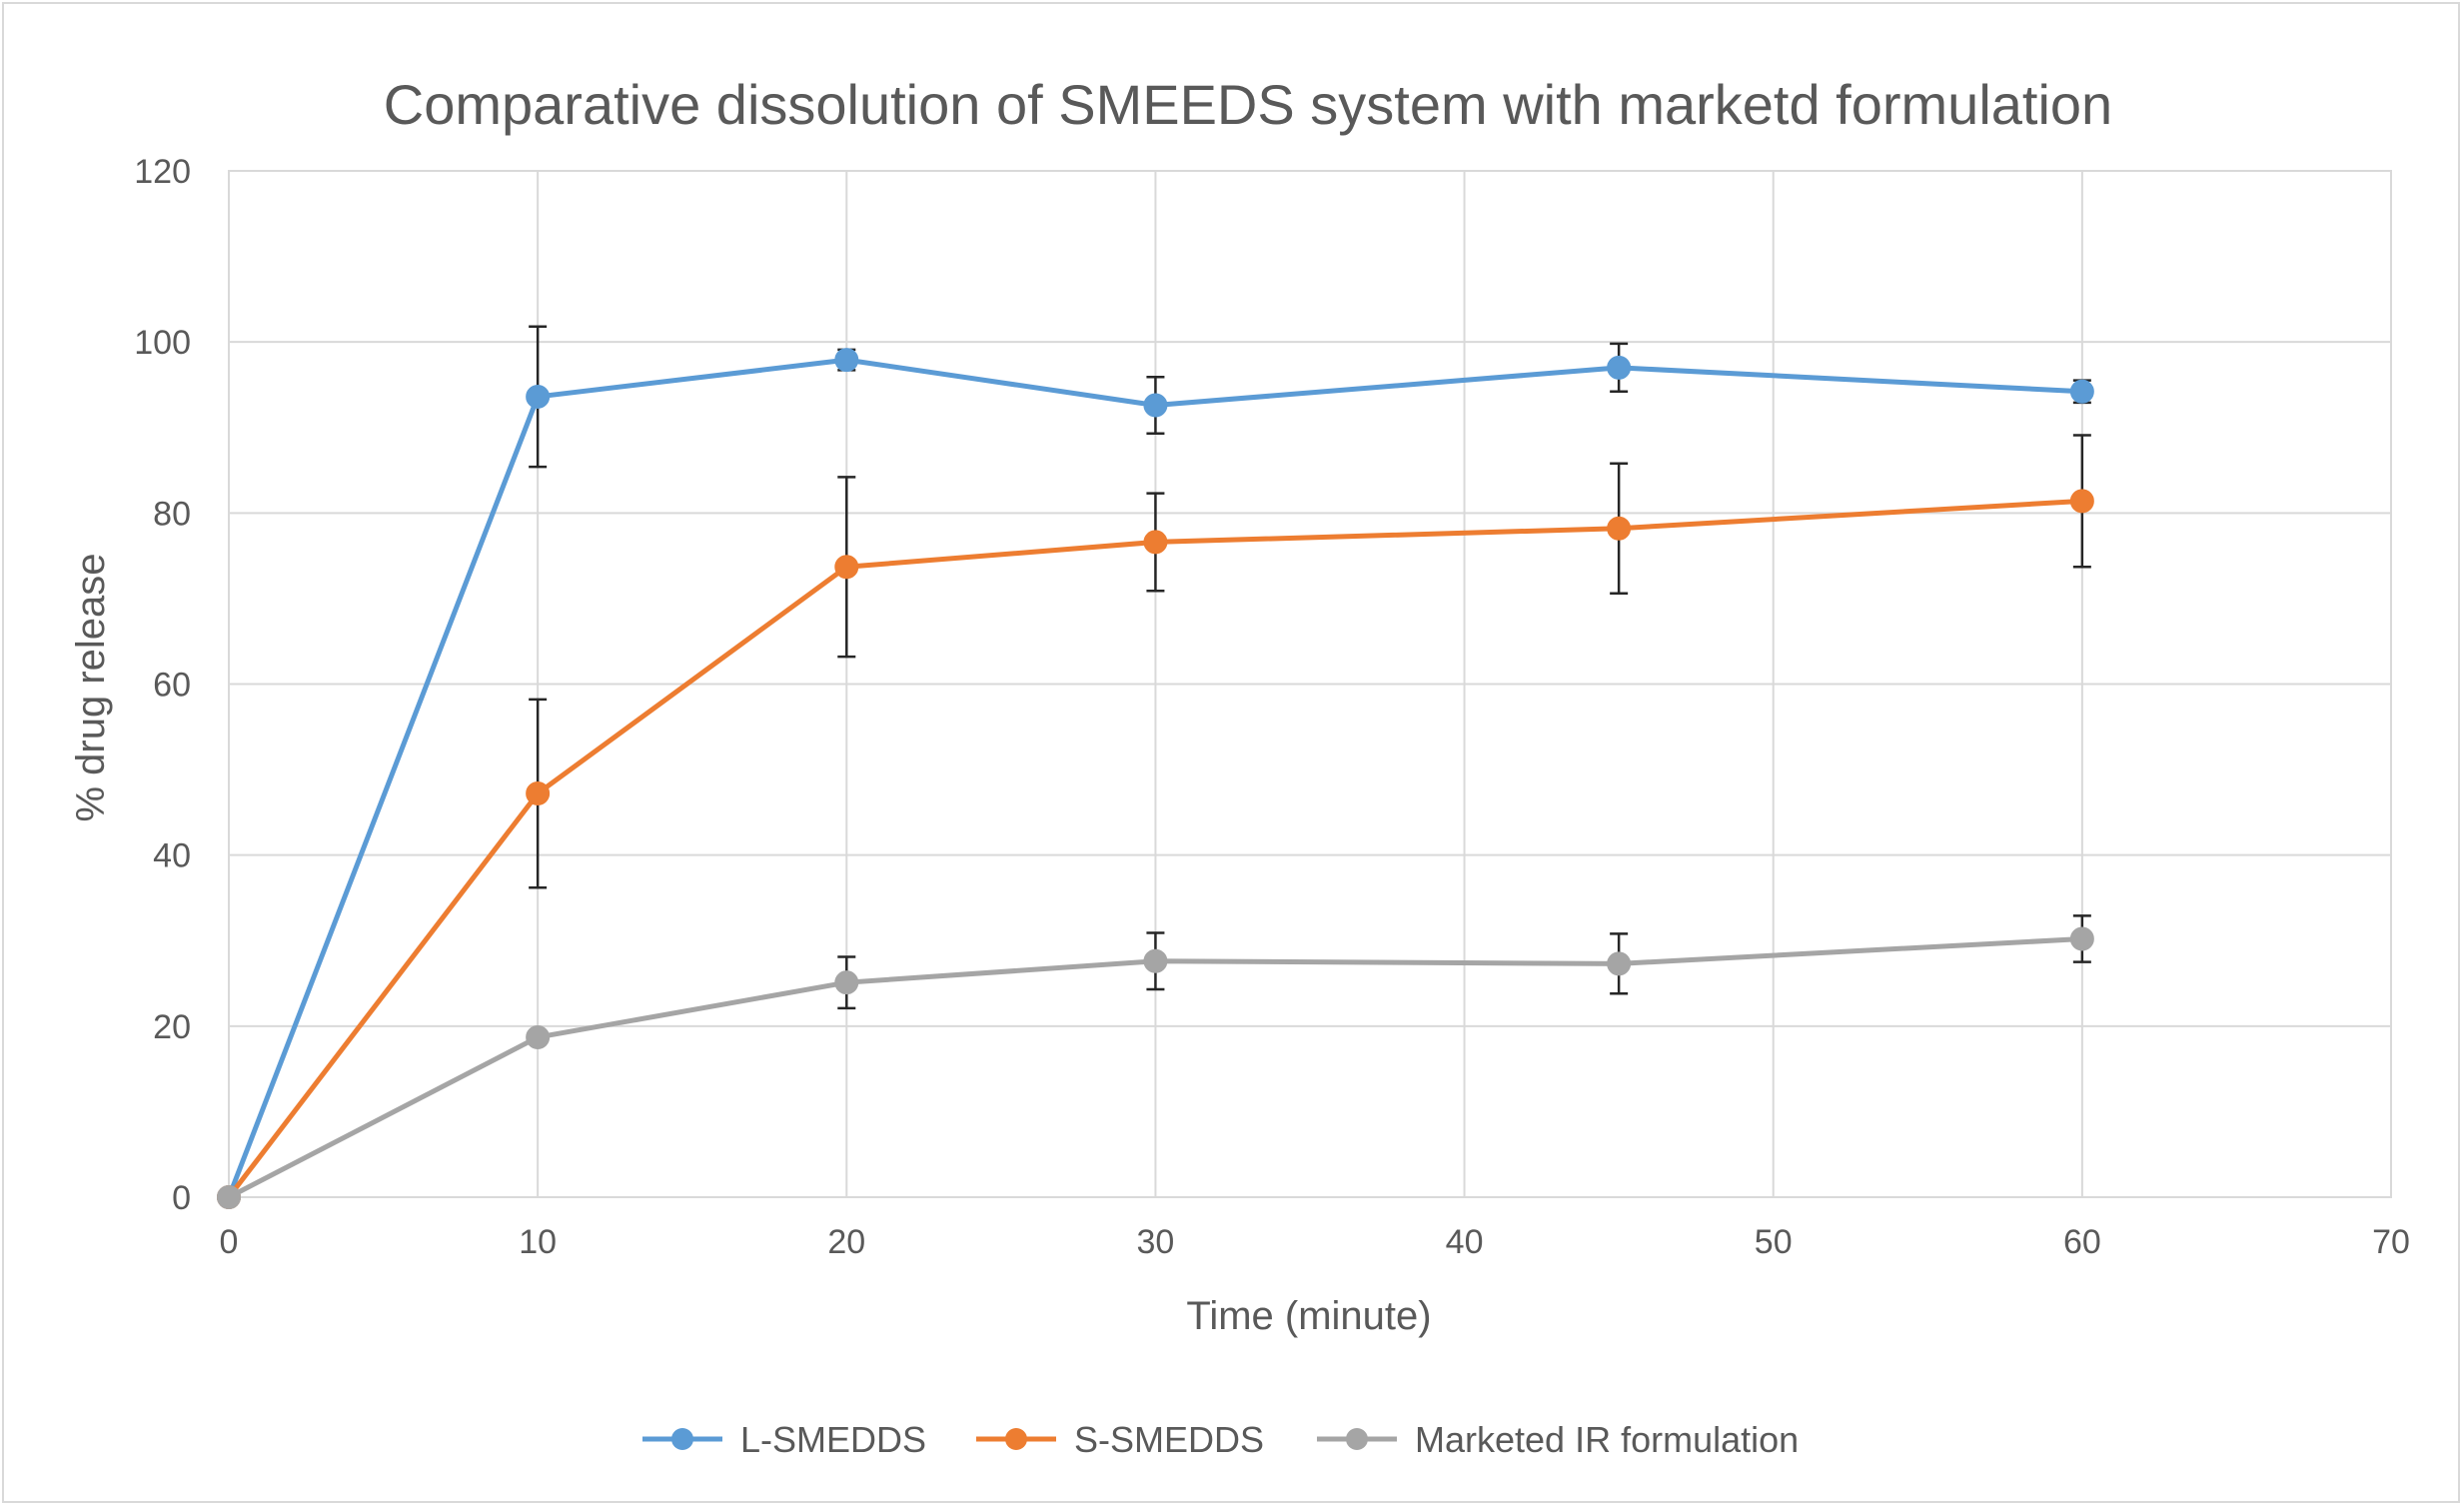 The image size is (2464, 1507). I want to click on x-axis-ticks: 0 10 20 30 40 50 60 70, so click(1315, 1242).